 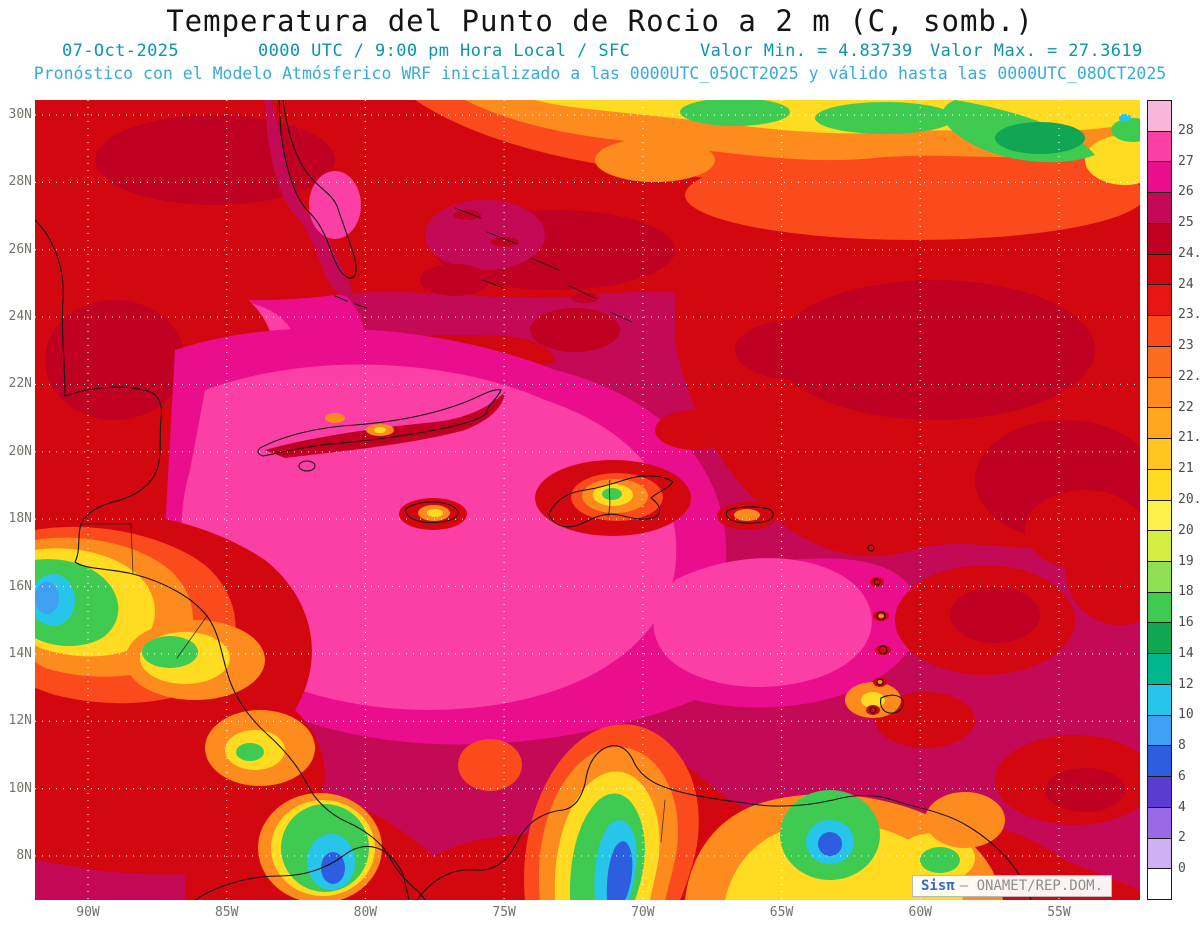 What do you see at coordinates (20, 384) in the screenshot?
I see `lat-tick-label: 22N` at bounding box center [20, 384].